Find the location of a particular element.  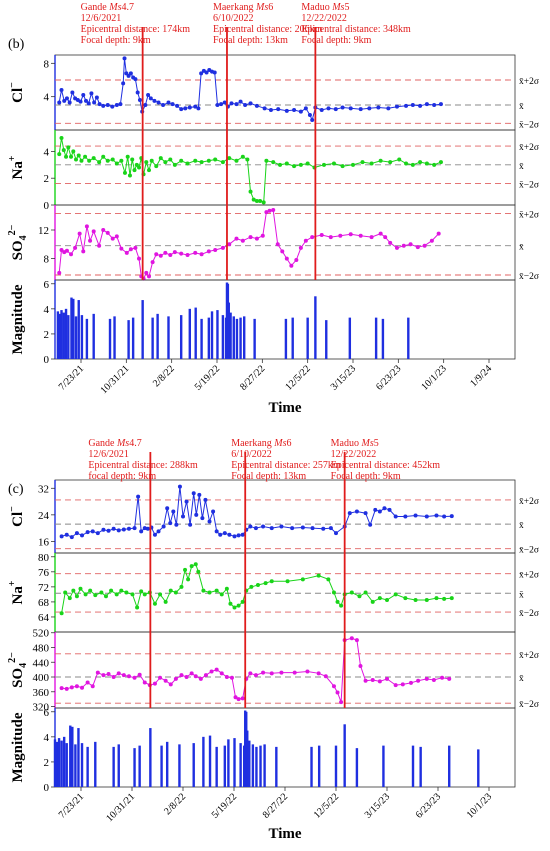

y-tick-label: 480 is located at coordinates (41, 648).